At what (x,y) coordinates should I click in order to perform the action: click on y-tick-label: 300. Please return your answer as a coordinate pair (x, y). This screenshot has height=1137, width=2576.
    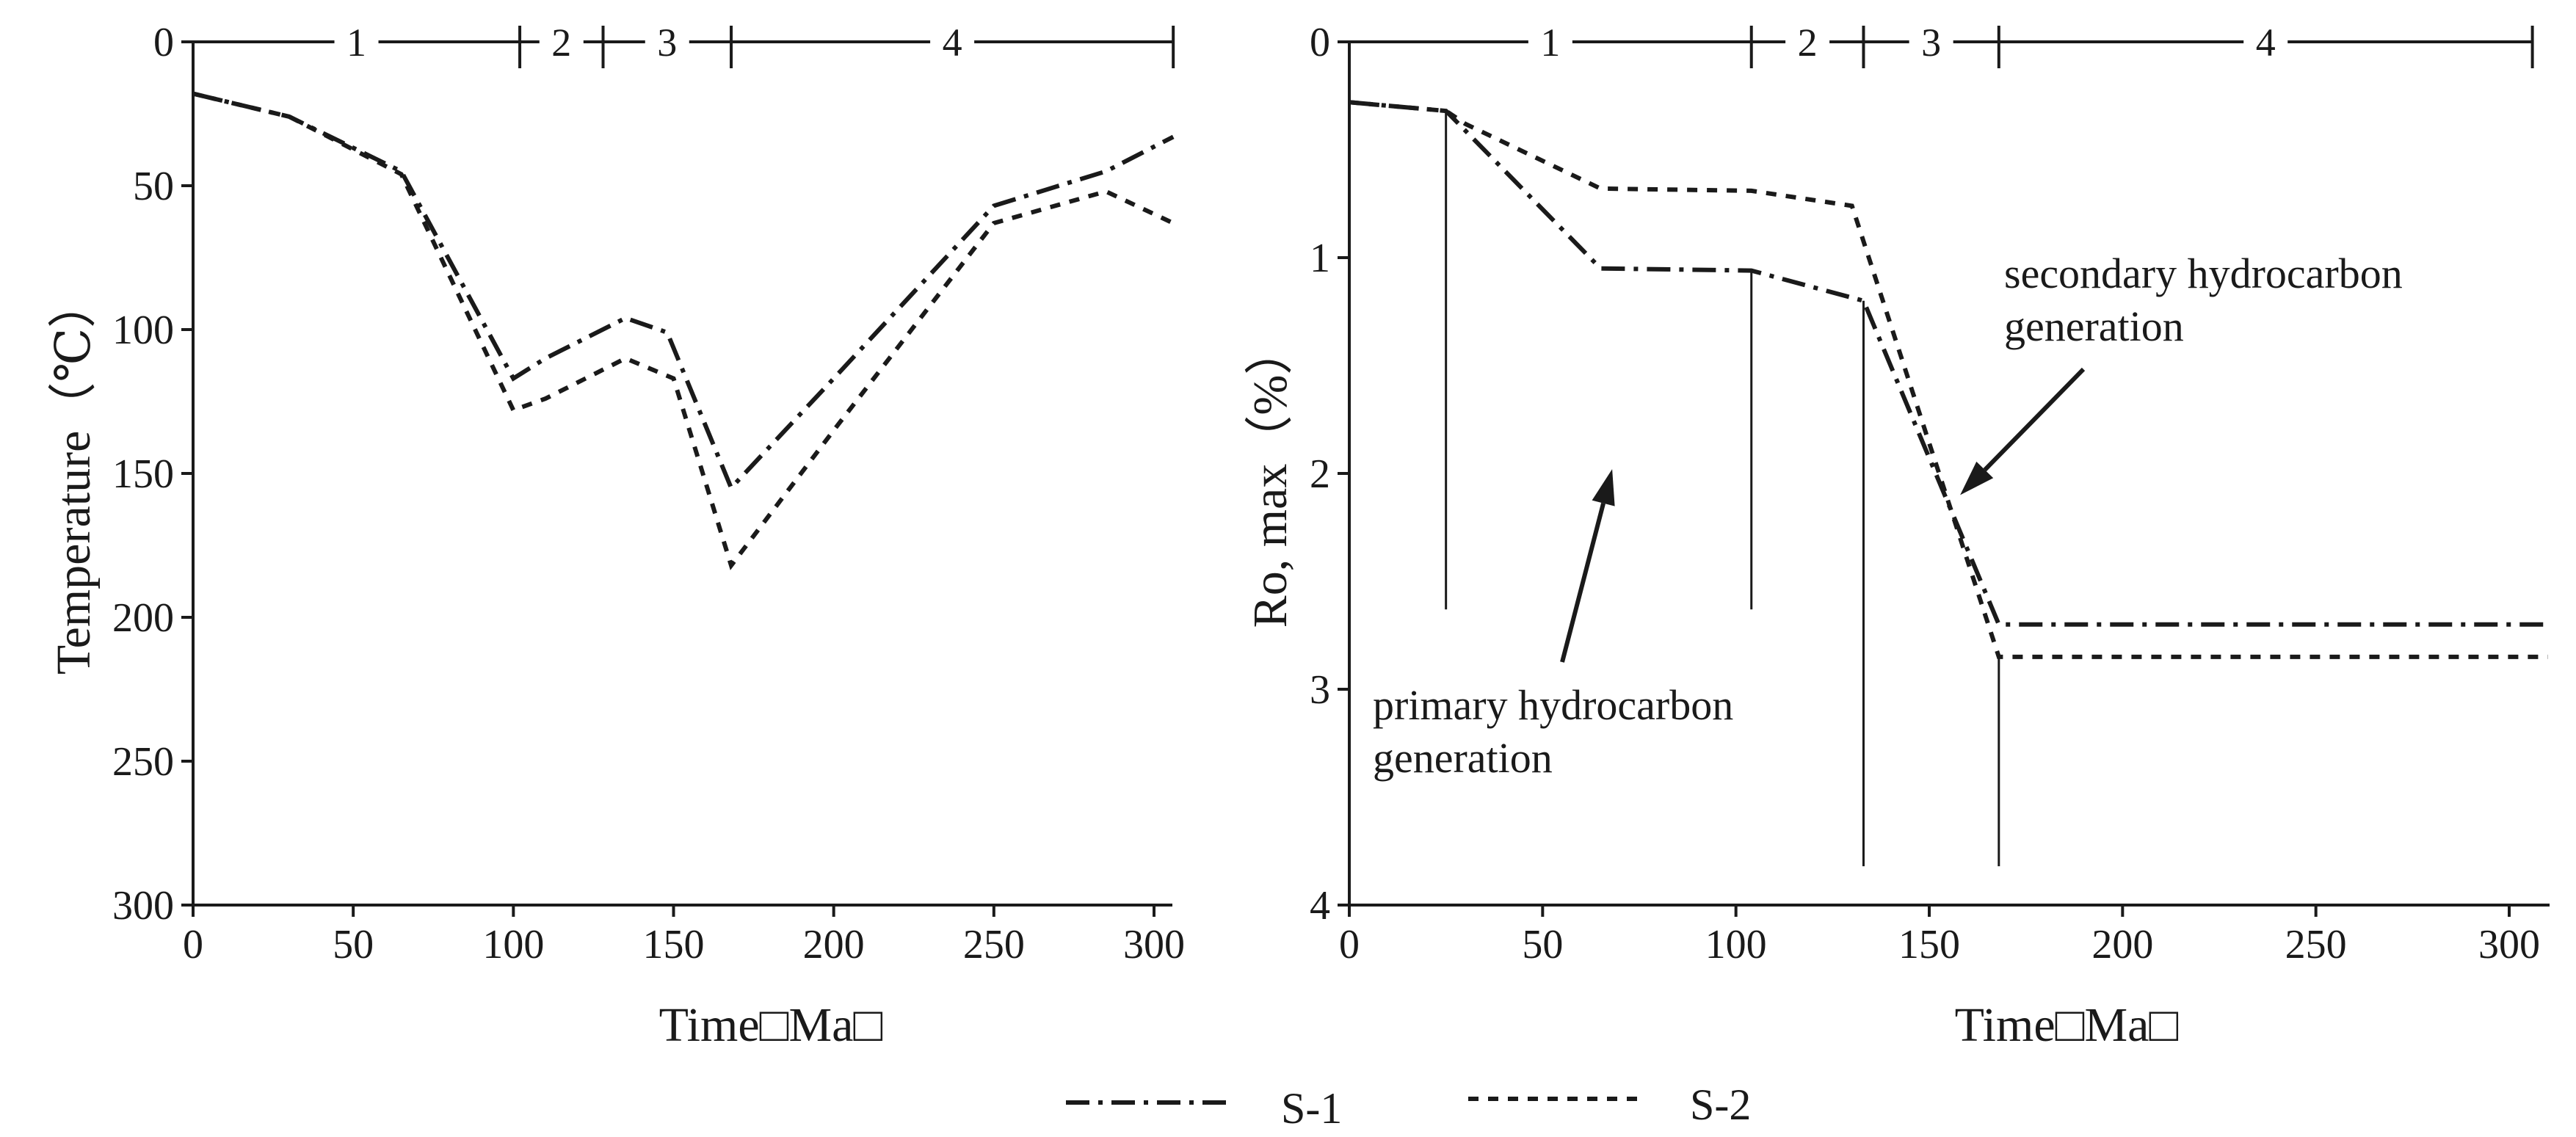
    Looking at the image, I should click on (143, 906).